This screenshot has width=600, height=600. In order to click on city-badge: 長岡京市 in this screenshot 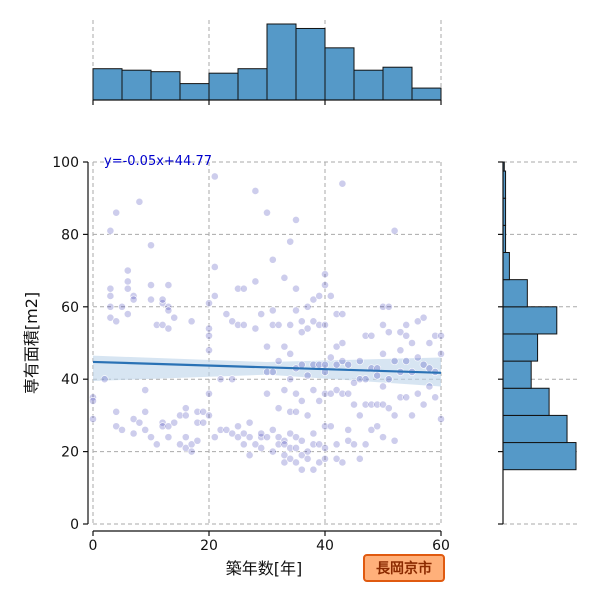, I will do `click(404, 568)`.